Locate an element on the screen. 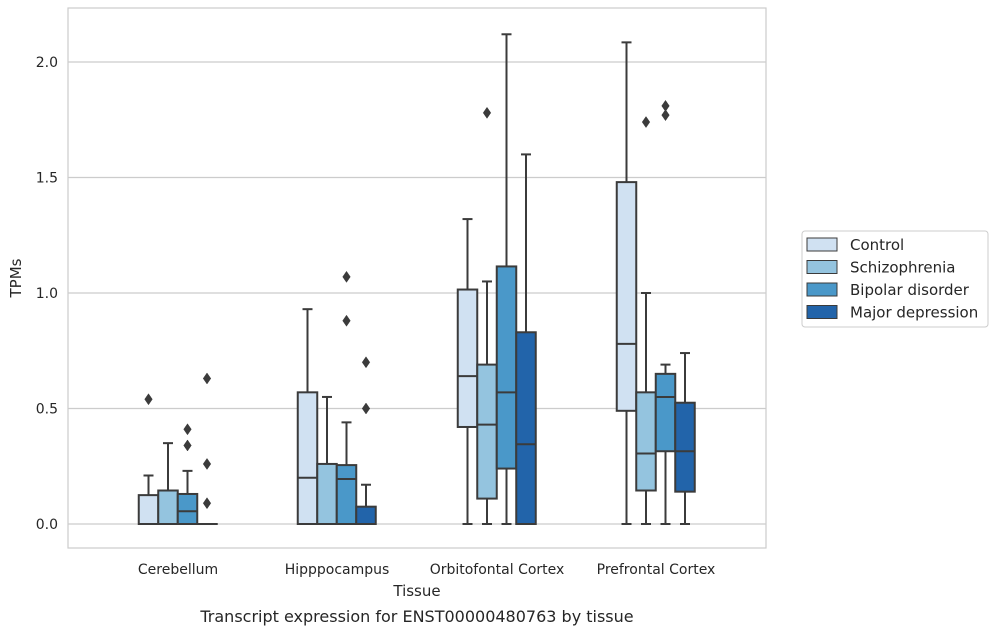  x-tick-label: Prefrontal Cortex is located at coordinates (656, 570).